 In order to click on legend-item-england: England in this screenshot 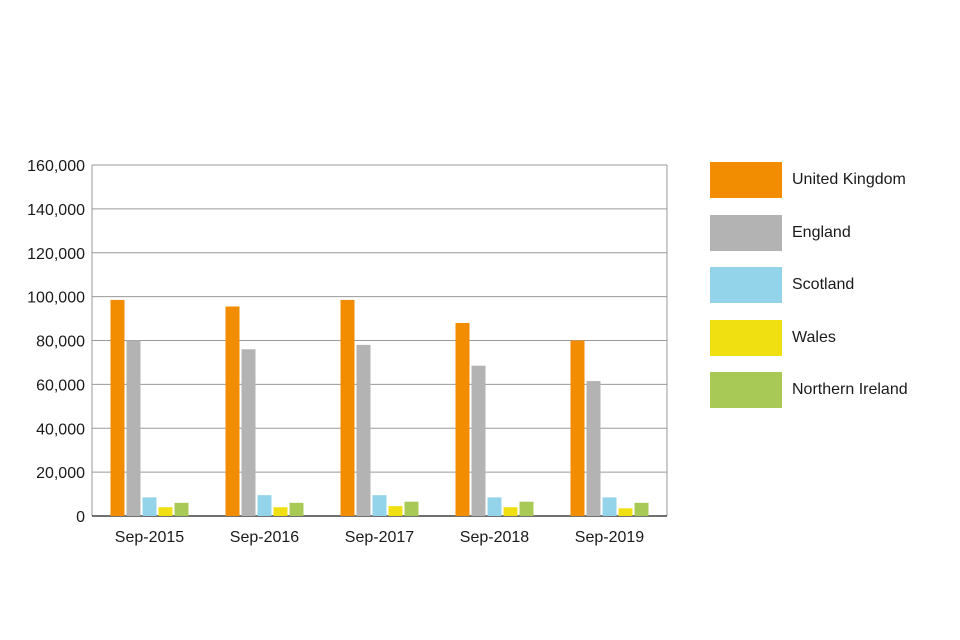, I will do `click(809, 232)`.